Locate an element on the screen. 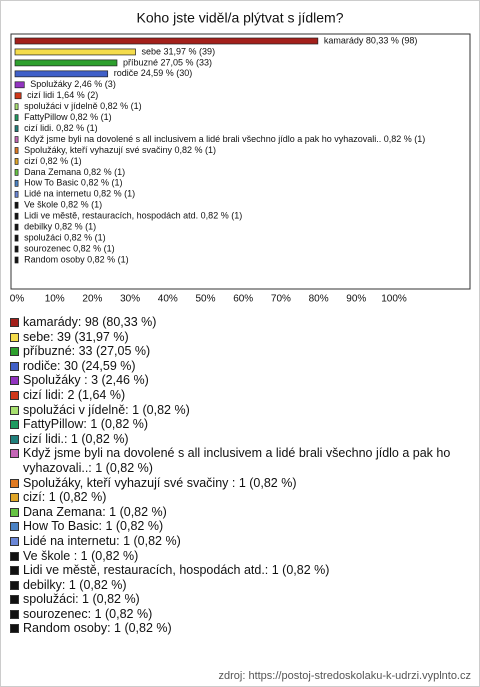 The height and width of the screenshot is (687, 480). legend-label: spolužáci v jídelně: 1 (0,82 %) is located at coordinates (106, 409).